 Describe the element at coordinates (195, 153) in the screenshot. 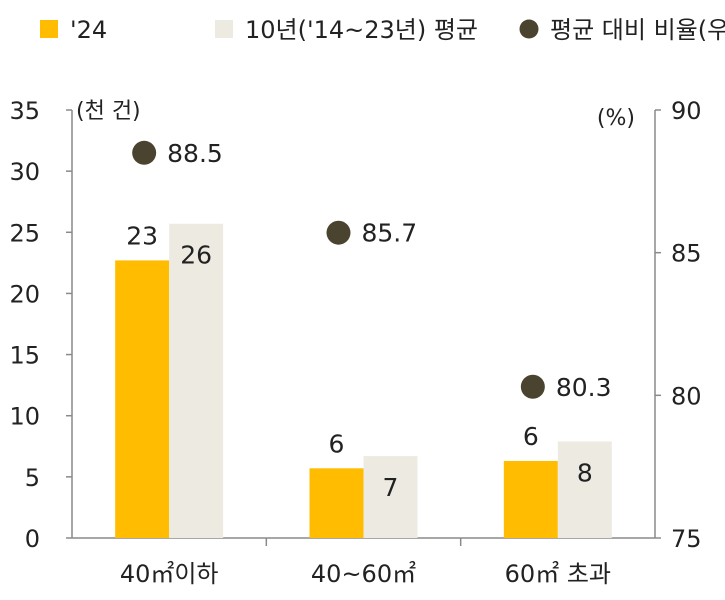

I see `ratio-label-0: 88.5` at that location.